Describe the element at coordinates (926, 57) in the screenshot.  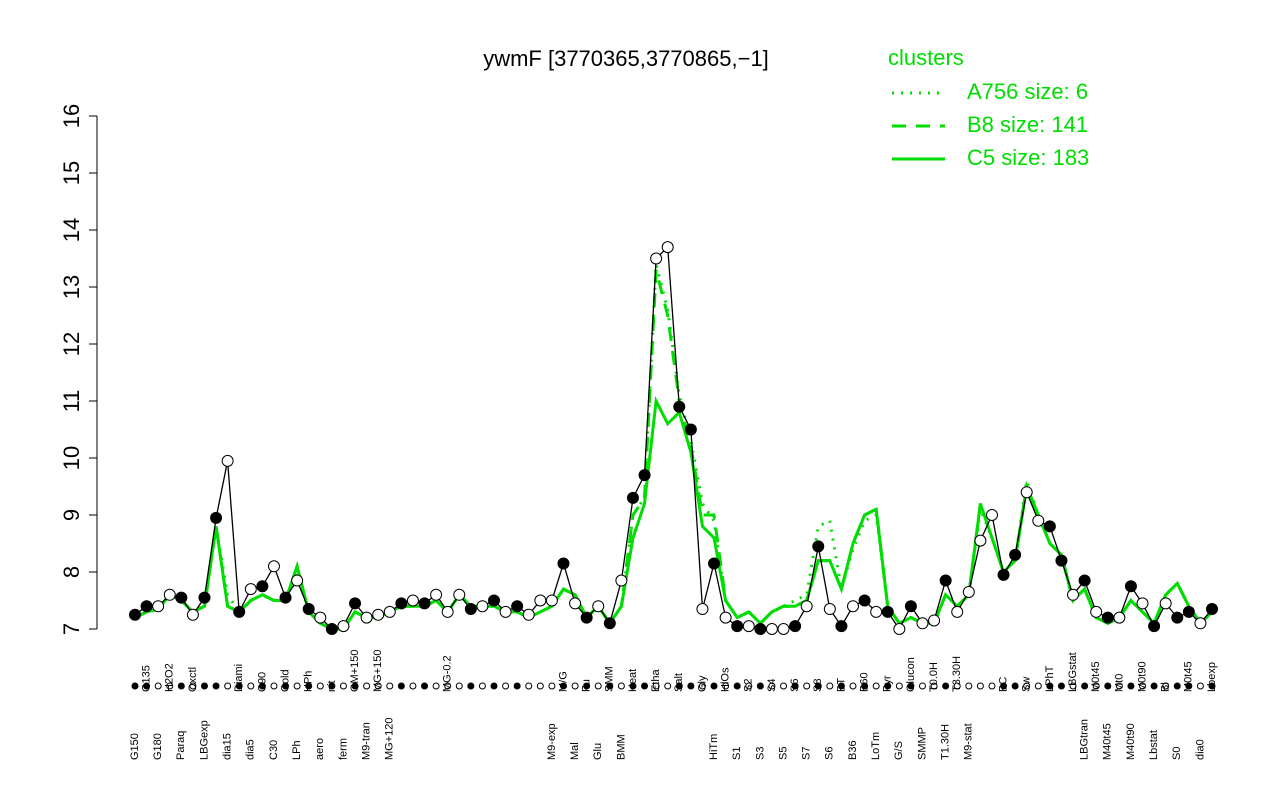
I see `legend-title: clusters` at that location.